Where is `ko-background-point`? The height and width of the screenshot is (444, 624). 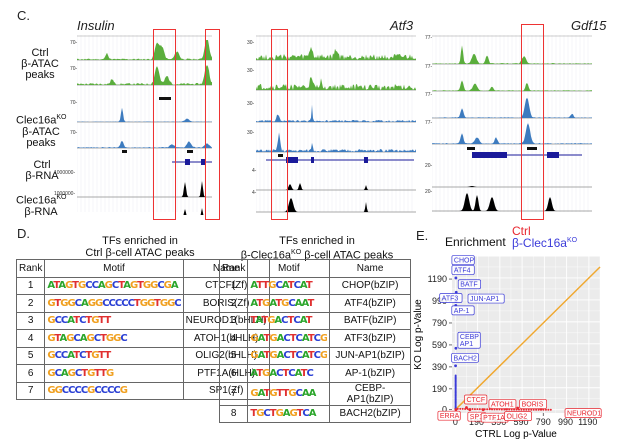
ko-background-point is located at coordinates (455, 375).